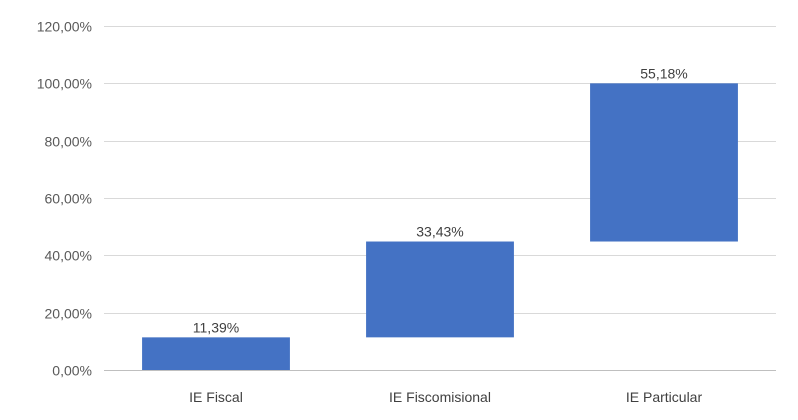  I want to click on y-tick-label: 20,00%, so click(68, 314).